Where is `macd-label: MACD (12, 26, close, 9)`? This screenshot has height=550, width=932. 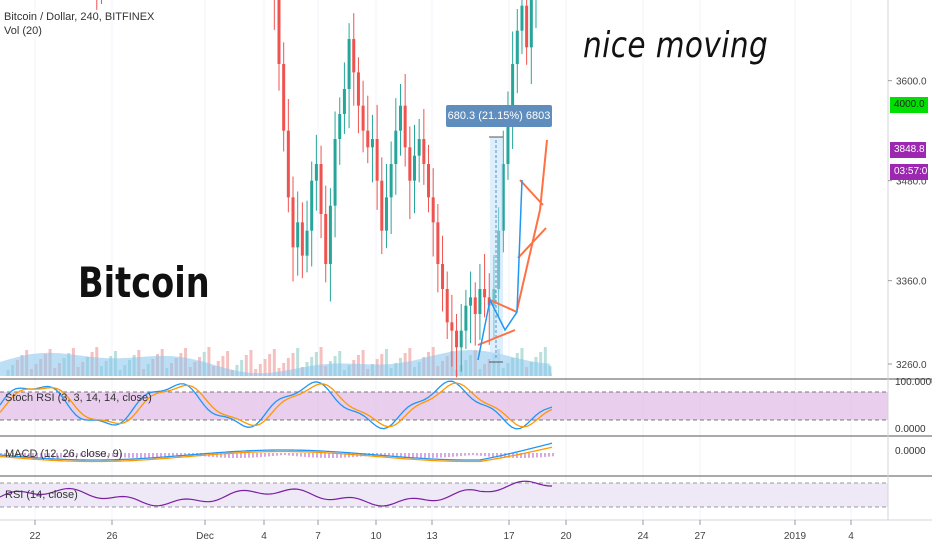
macd-label: MACD (12, 26, close, 9) is located at coordinates (64, 454).